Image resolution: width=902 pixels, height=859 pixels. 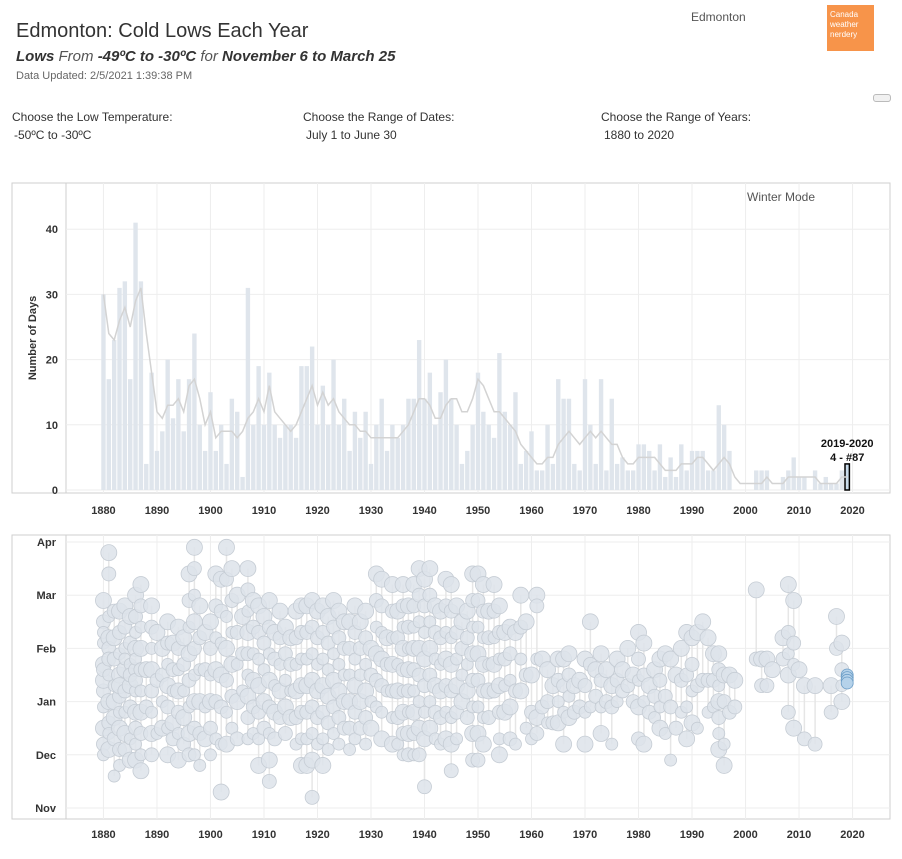 What do you see at coordinates (639, 135) in the screenshot?
I see `filter-years-select: 1880 to 2020` at bounding box center [639, 135].